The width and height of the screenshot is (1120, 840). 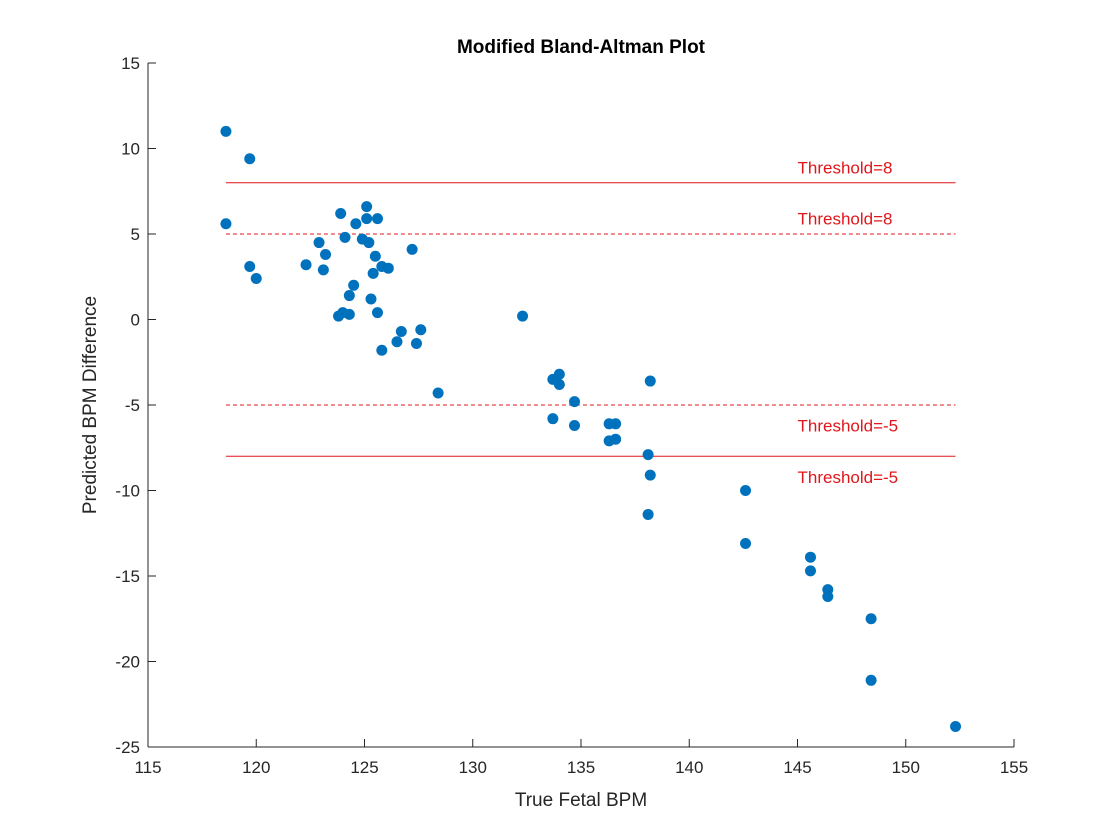 What do you see at coordinates (256, 767) in the screenshot?
I see `x-tick-label: 120` at bounding box center [256, 767].